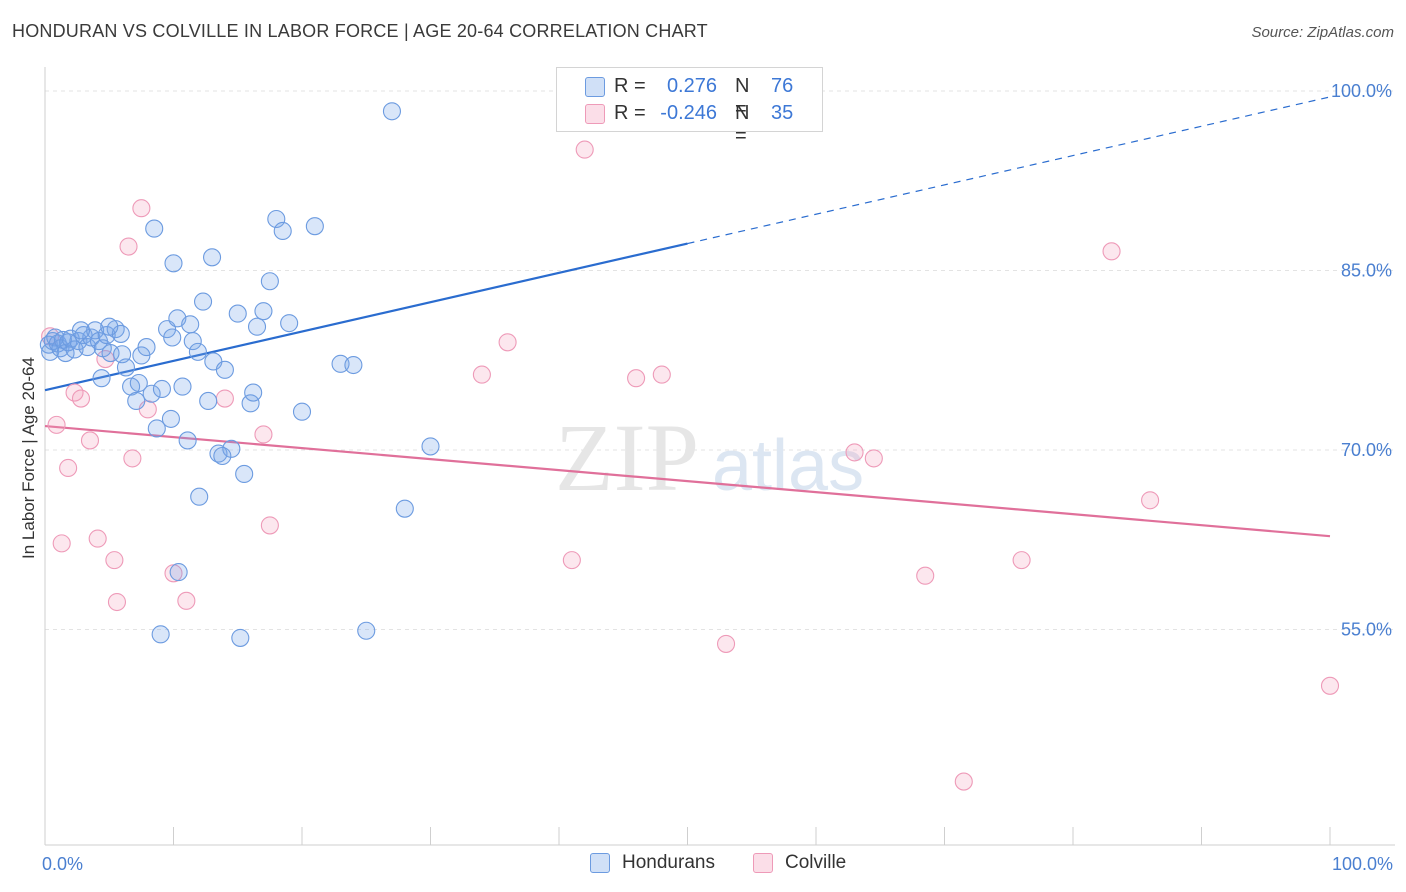 This screenshot has width=1406, height=892. Describe the element at coordinates (816, 862) in the screenshot. I see `legend-label-colville: Colville` at that location.